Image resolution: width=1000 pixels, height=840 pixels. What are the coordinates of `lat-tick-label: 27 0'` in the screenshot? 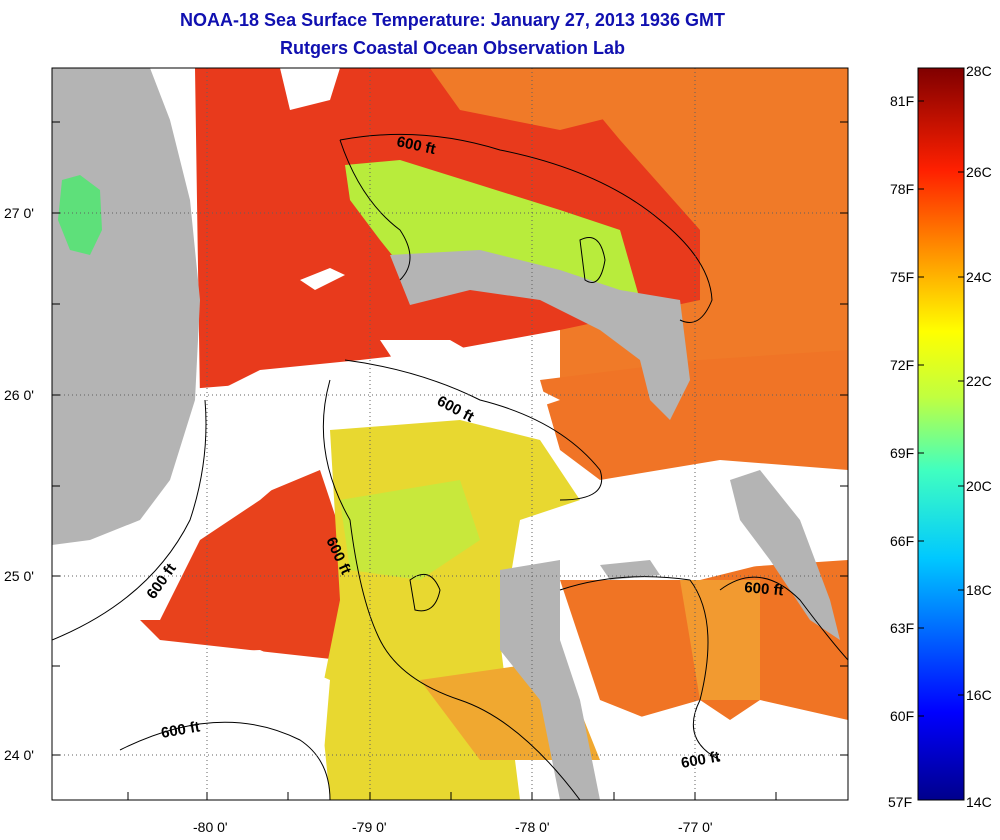 It's located at (19, 213).